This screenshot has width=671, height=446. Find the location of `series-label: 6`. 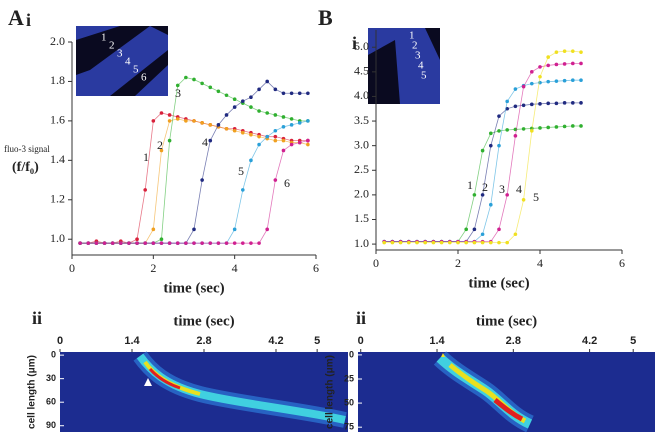

series-label: 6 is located at coordinates (287, 183).